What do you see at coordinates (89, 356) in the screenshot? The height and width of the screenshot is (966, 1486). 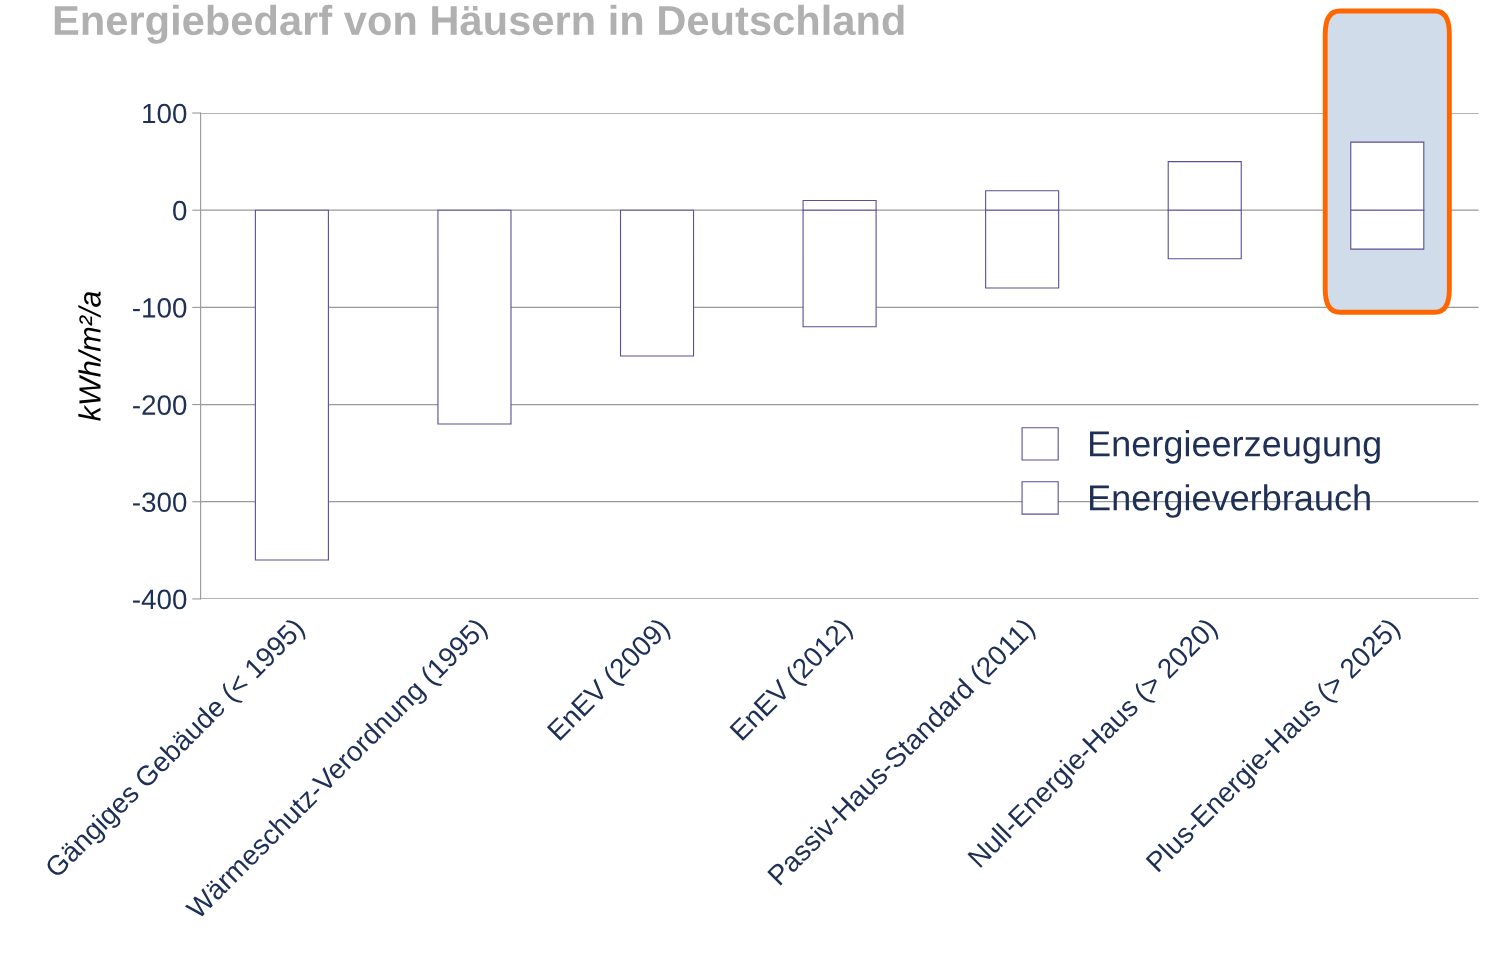 I see `y-axis-title: kWh/m²/a` at bounding box center [89, 356].